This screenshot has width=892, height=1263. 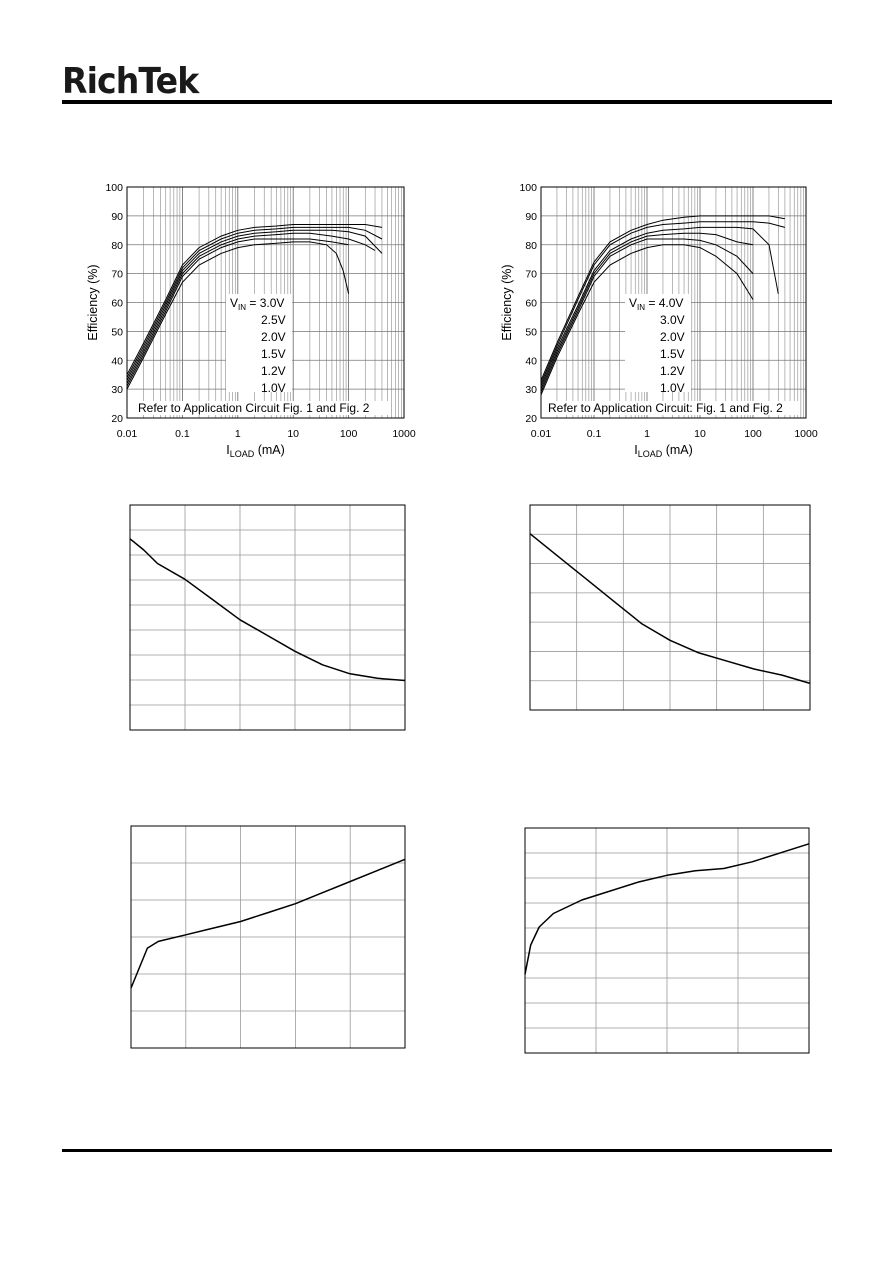 What do you see at coordinates (672, 320) in the screenshot?
I see `legend-entry: 3.0V` at bounding box center [672, 320].